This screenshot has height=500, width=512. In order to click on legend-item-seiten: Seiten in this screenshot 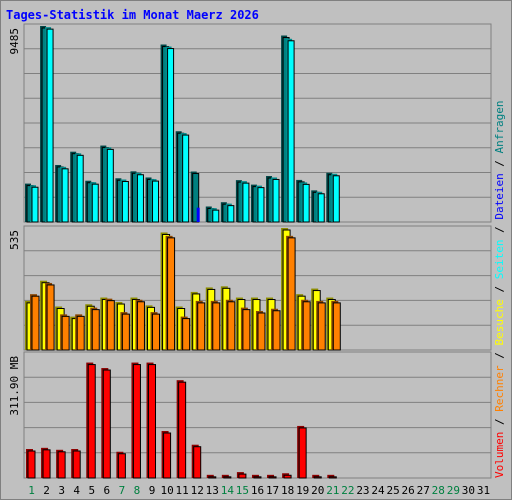, I will do `click(499, 260)`.